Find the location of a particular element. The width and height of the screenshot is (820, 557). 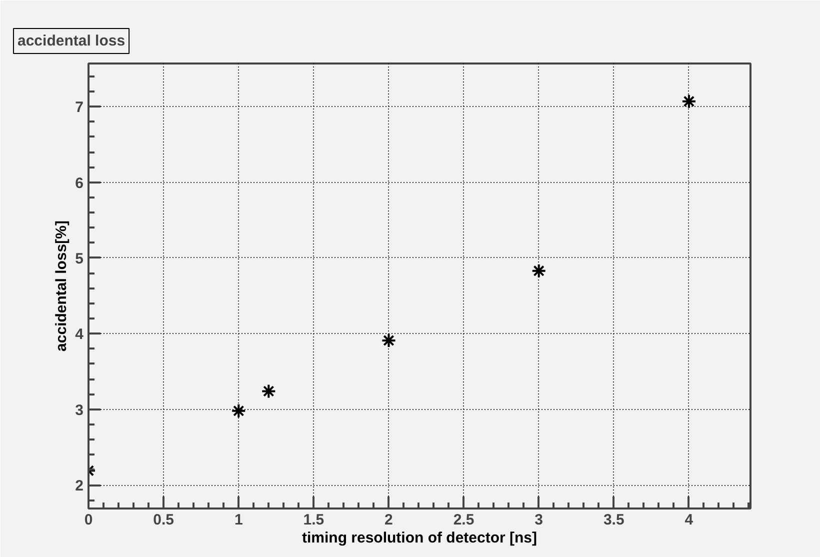

y-tick-label: 4 is located at coordinates (79, 335).